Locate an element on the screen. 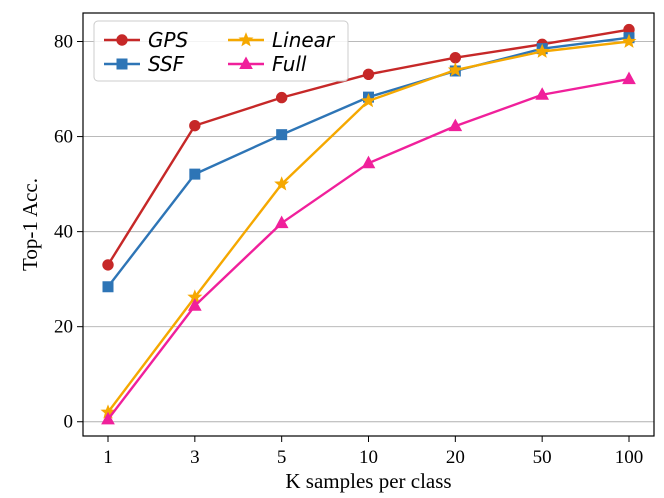 The height and width of the screenshot is (498, 664). legend-label: Full is located at coordinates (289, 64).